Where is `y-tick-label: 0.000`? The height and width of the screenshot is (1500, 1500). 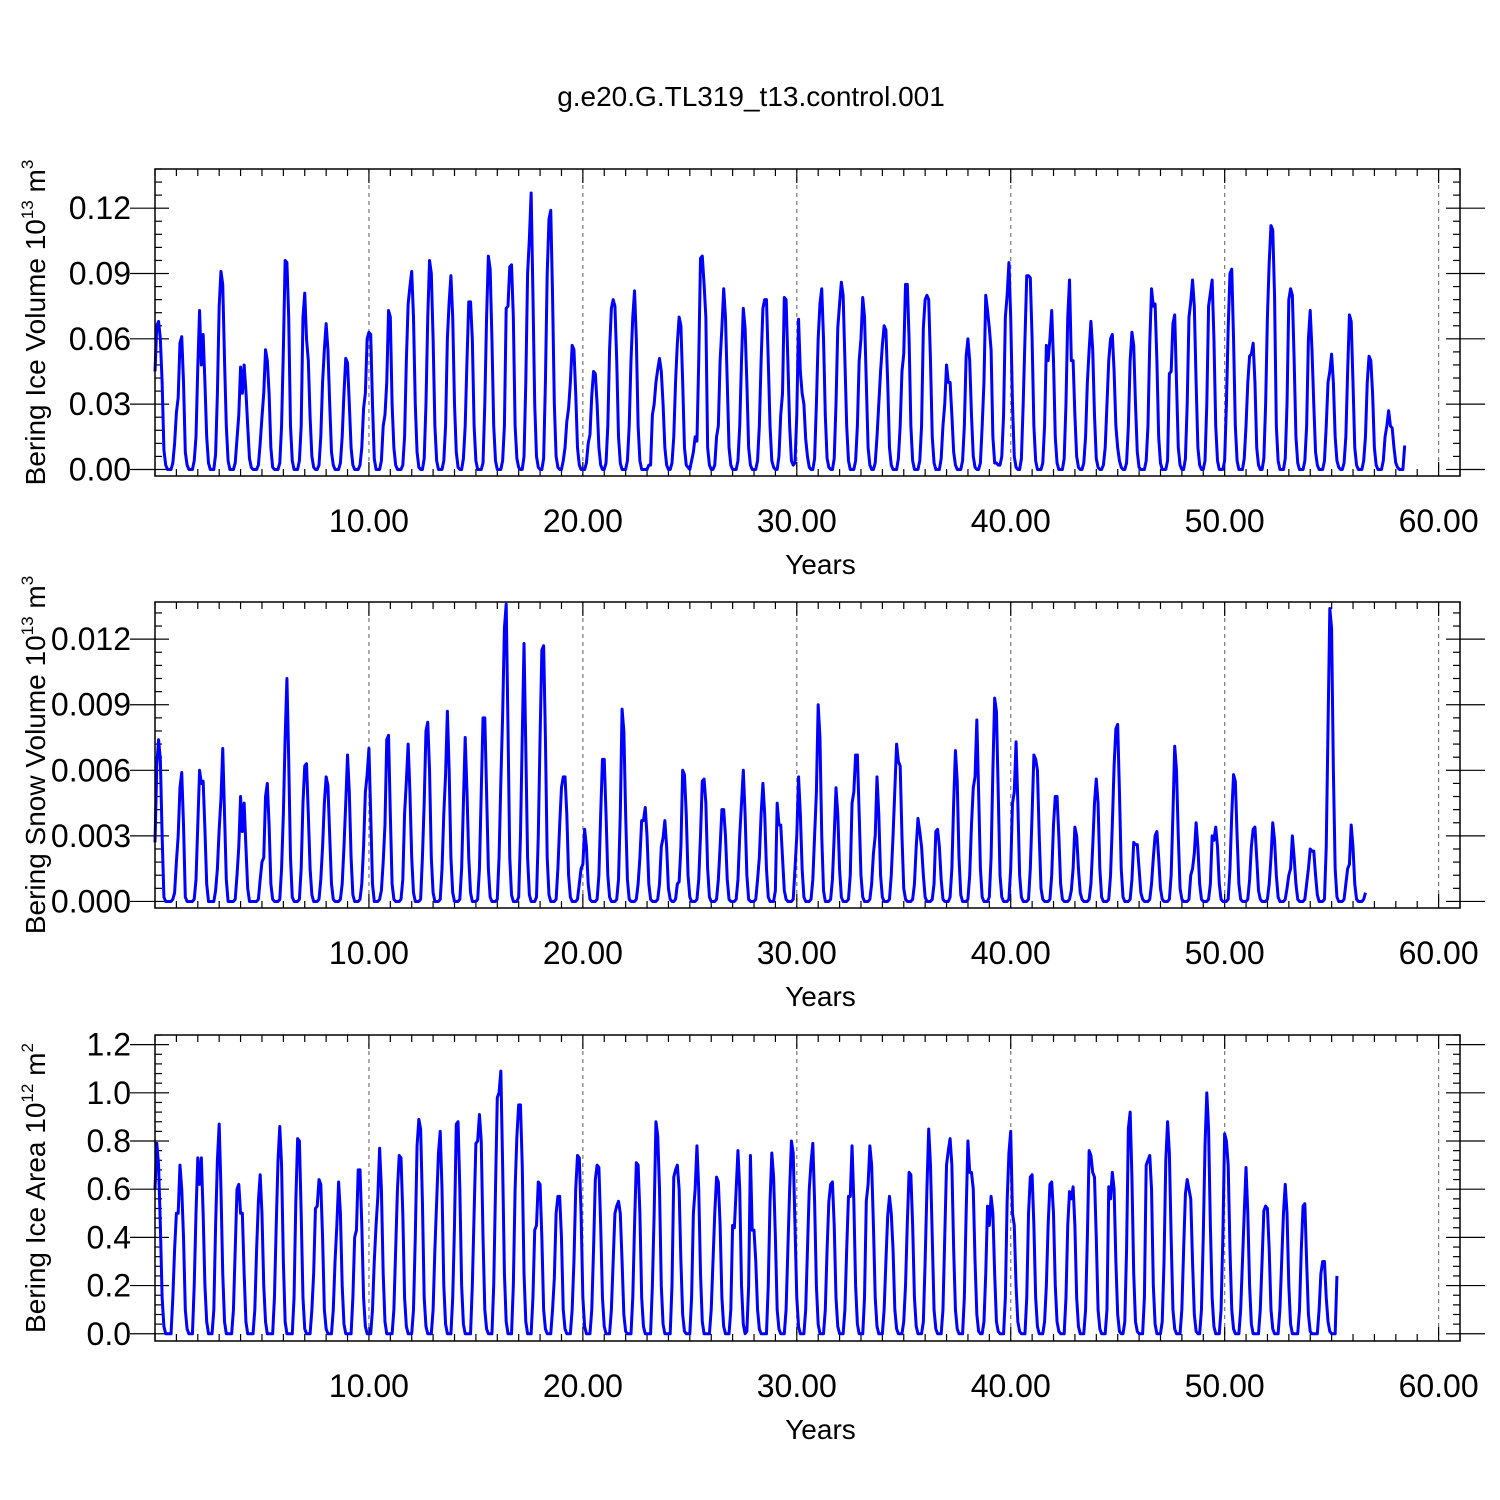
y-tick-label: 0.000 is located at coordinates (91, 901).